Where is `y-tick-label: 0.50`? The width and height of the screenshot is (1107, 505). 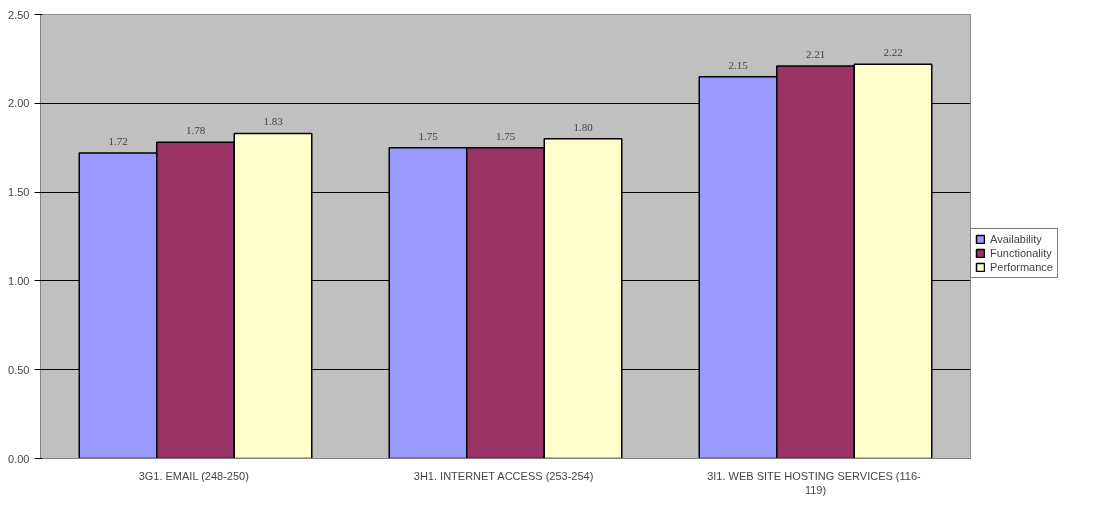 y-tick-label: 0.50 is located at coordinates (19, 369).